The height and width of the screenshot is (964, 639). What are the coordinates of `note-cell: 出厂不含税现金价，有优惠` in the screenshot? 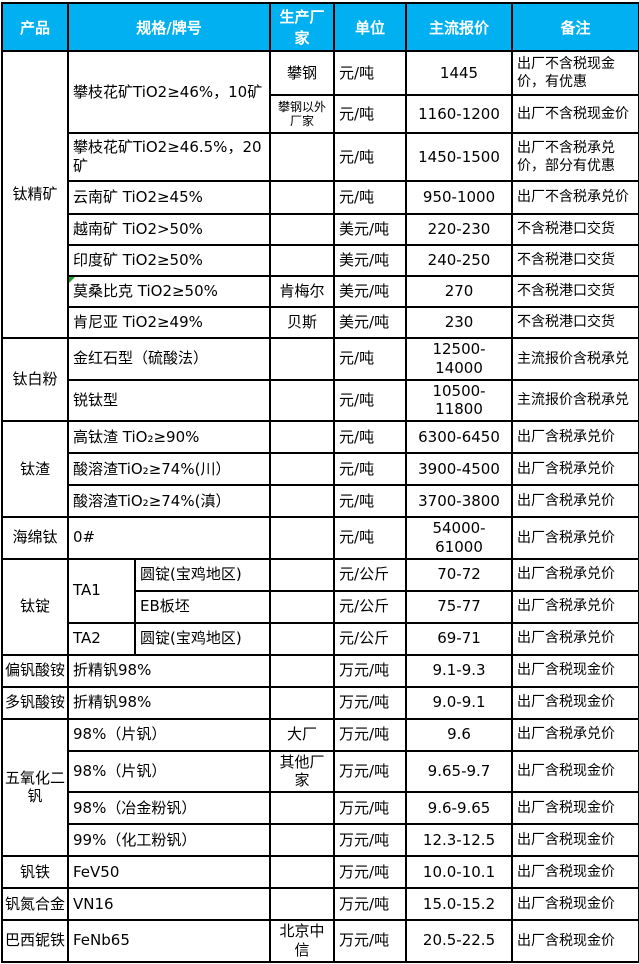 It's located at (575, 73).